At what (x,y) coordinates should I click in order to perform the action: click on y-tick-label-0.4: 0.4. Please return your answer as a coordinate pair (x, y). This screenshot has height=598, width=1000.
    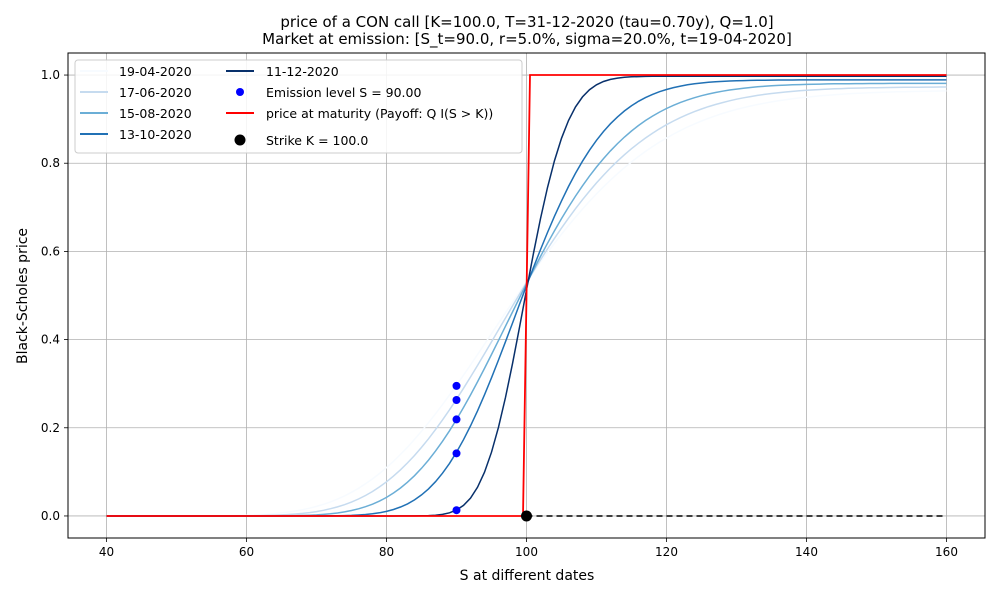
    Looking at the image, I should click on (50, 340).